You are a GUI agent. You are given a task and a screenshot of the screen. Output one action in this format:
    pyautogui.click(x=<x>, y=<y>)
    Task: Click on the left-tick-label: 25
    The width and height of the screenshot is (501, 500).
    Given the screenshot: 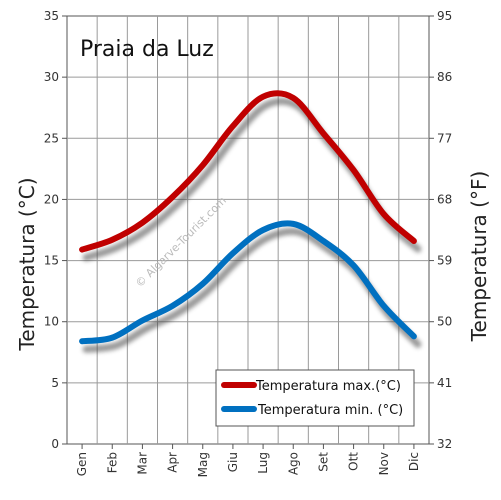 What is the action you would take?
    pyautogui.click(x=51, y=138)
    